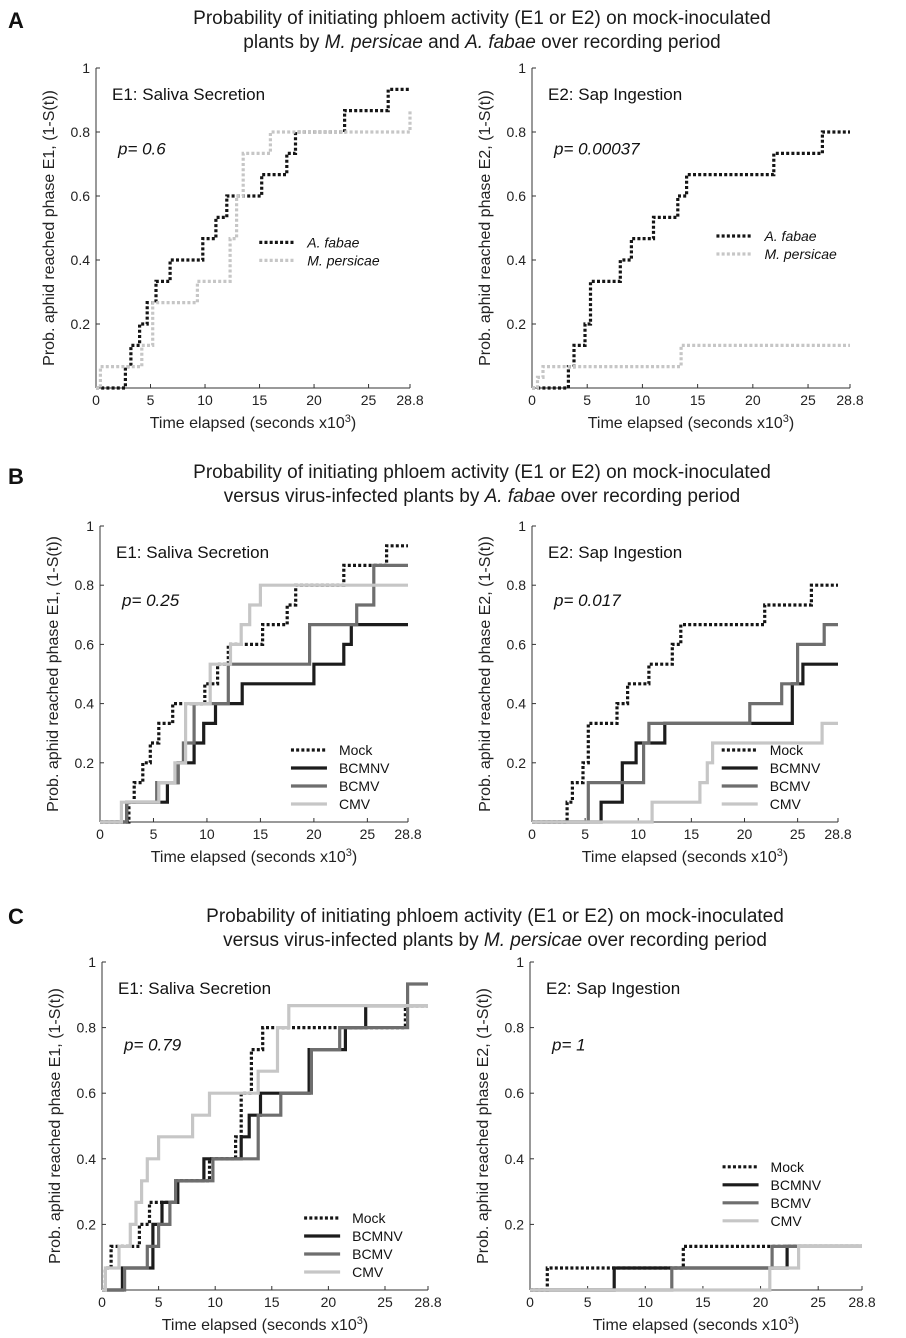 The image size is (906, 1338). I want to click on p-value-label: p= 1, so click(568, 1045).